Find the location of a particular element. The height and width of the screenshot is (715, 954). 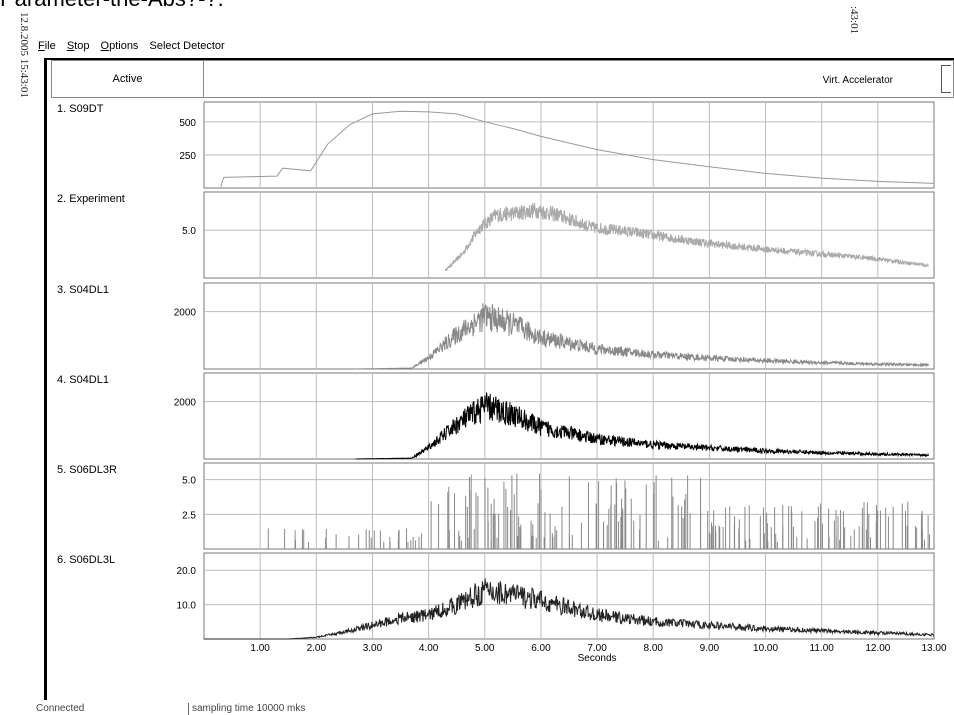

x-tick-label: 6.00 is located at coordinates (541, 648).